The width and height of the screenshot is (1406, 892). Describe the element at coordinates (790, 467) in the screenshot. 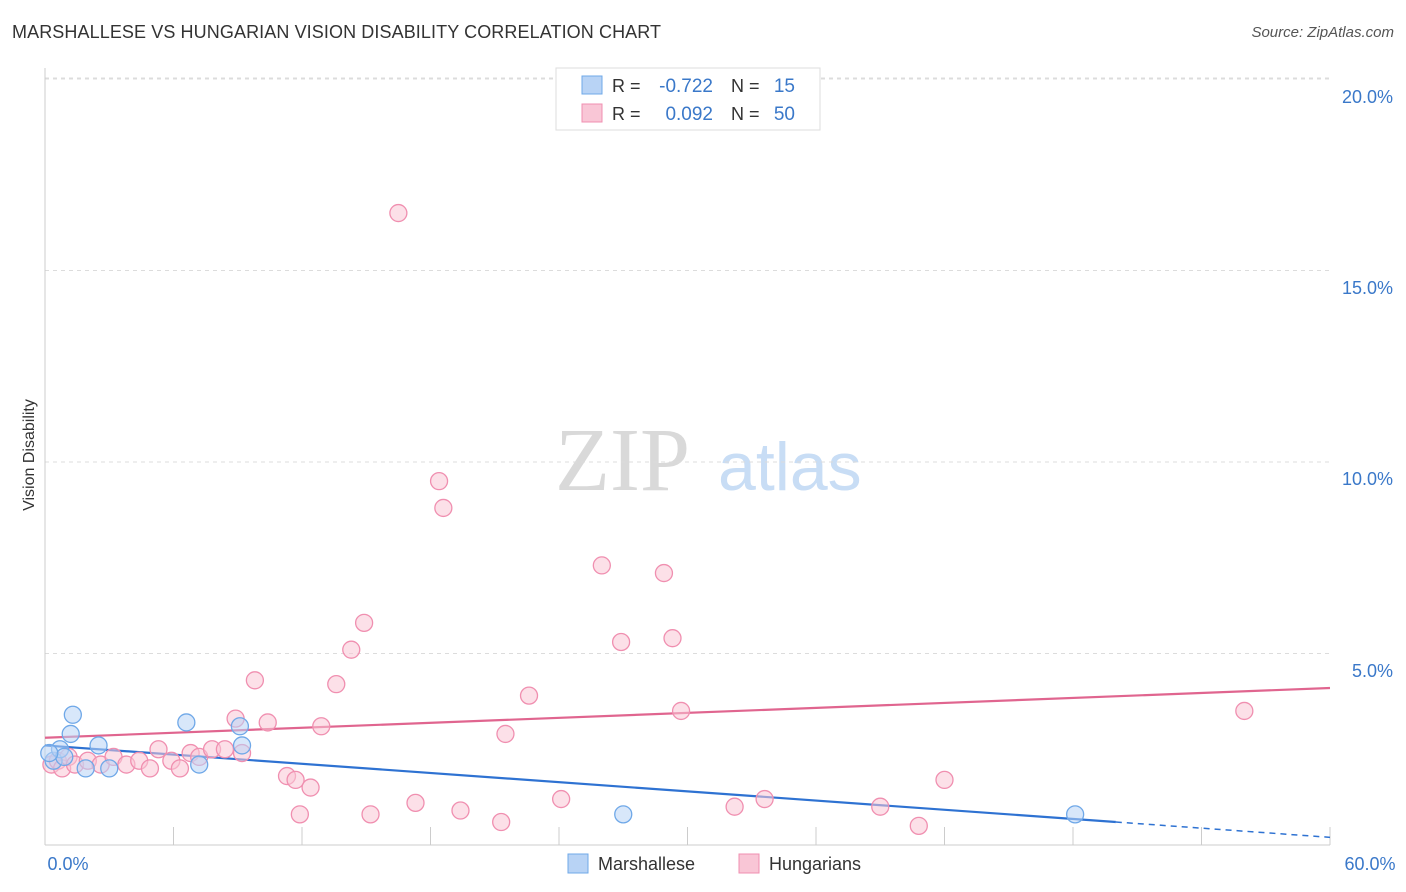

I see `watermark-atlas: atlas` at that location.